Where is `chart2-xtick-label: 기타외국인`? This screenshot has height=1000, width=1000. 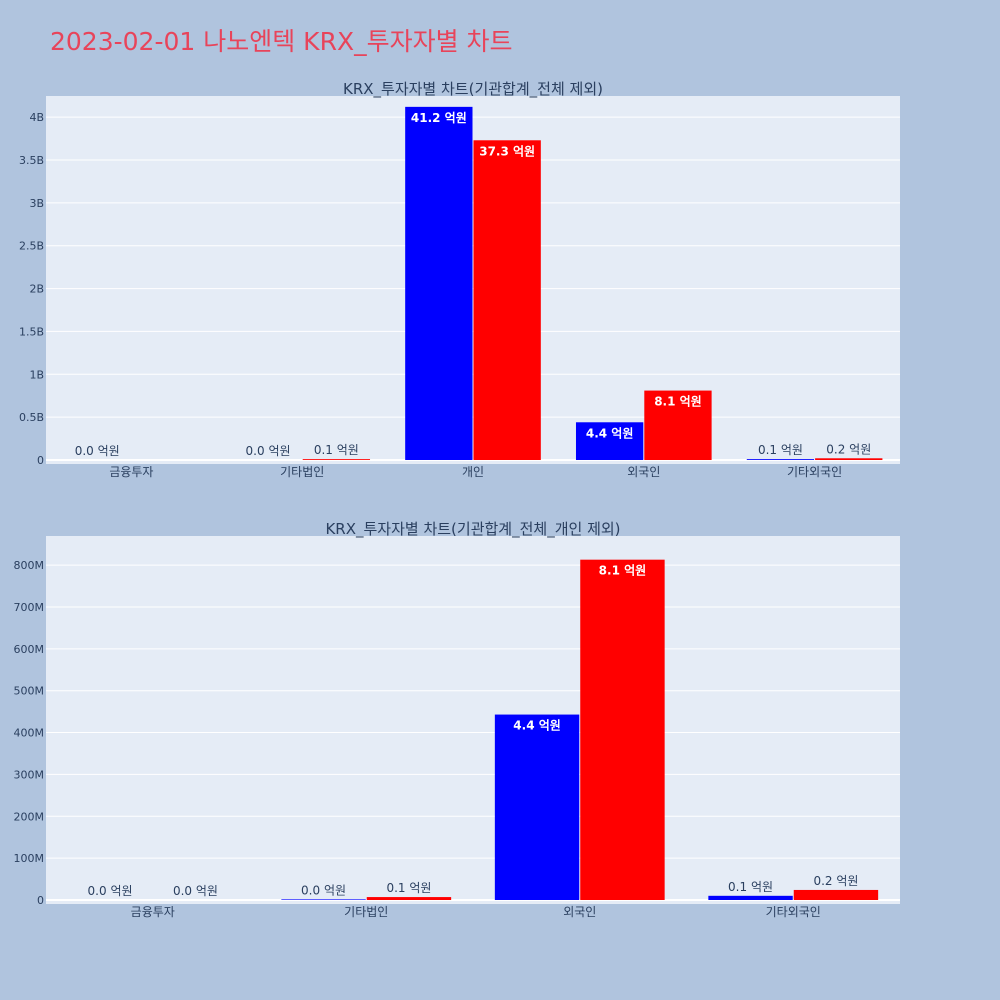 chart2-xtick-label: 기타외국인 is located at coordinates (793, 912).